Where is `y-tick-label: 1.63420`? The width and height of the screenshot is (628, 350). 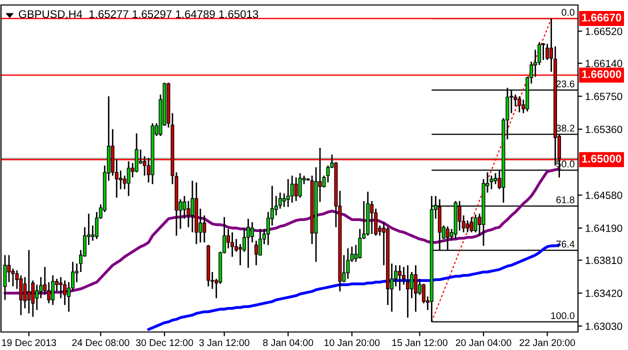 y-tick-label: 1.63420 is located at coordinates (604, 294).